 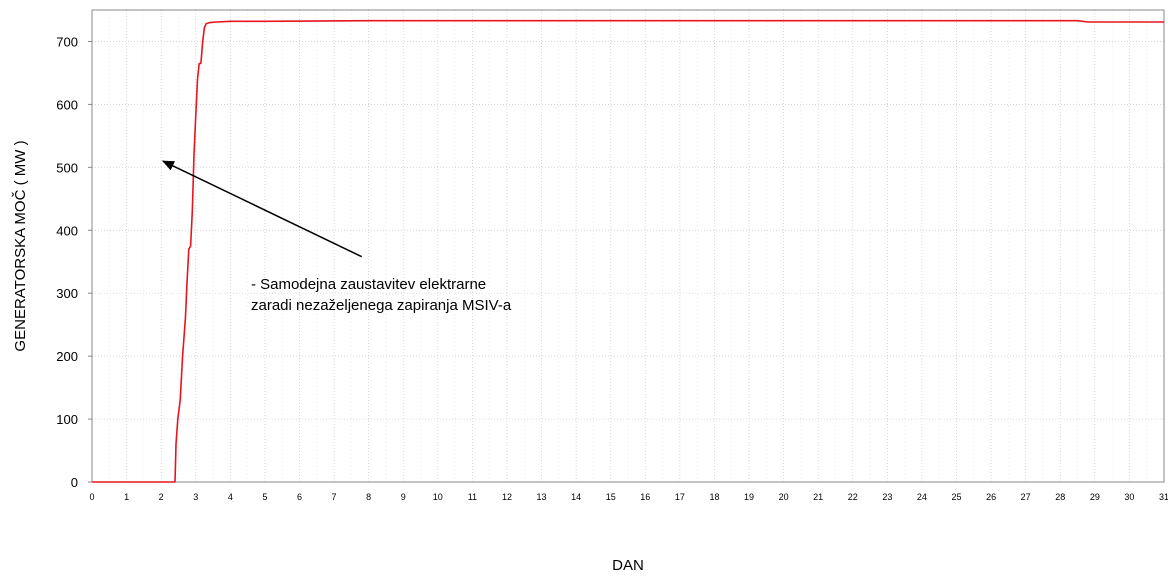 I want to click on x-tick-label: 4, so click(x=230, y=497).